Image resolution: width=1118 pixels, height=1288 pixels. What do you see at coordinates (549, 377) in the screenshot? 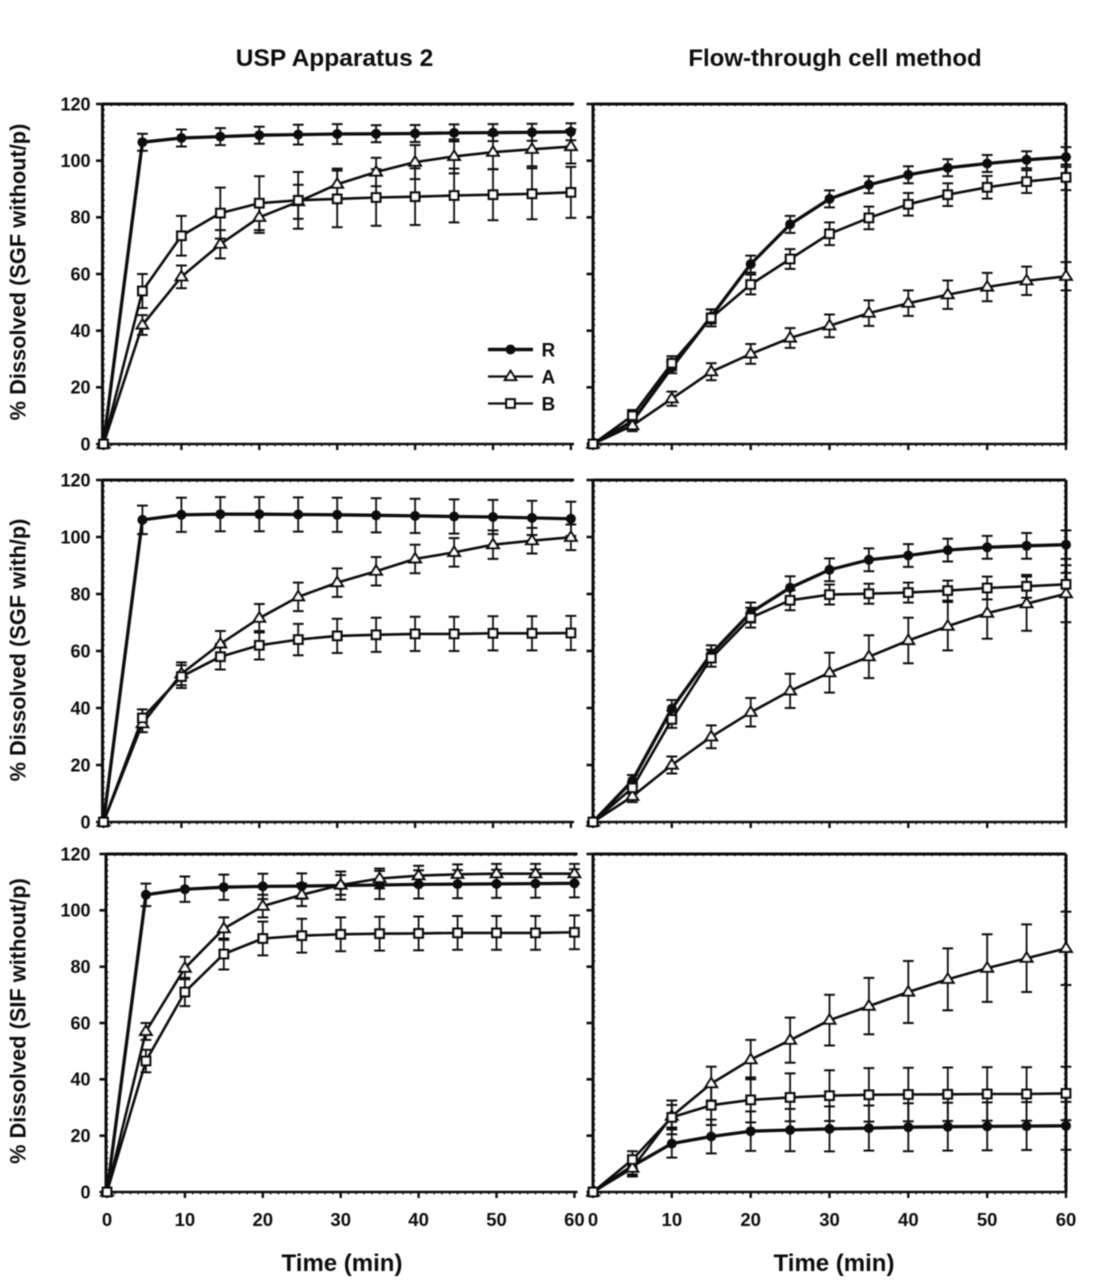
I see `svg-text: A` at bounding box center [549, 377].